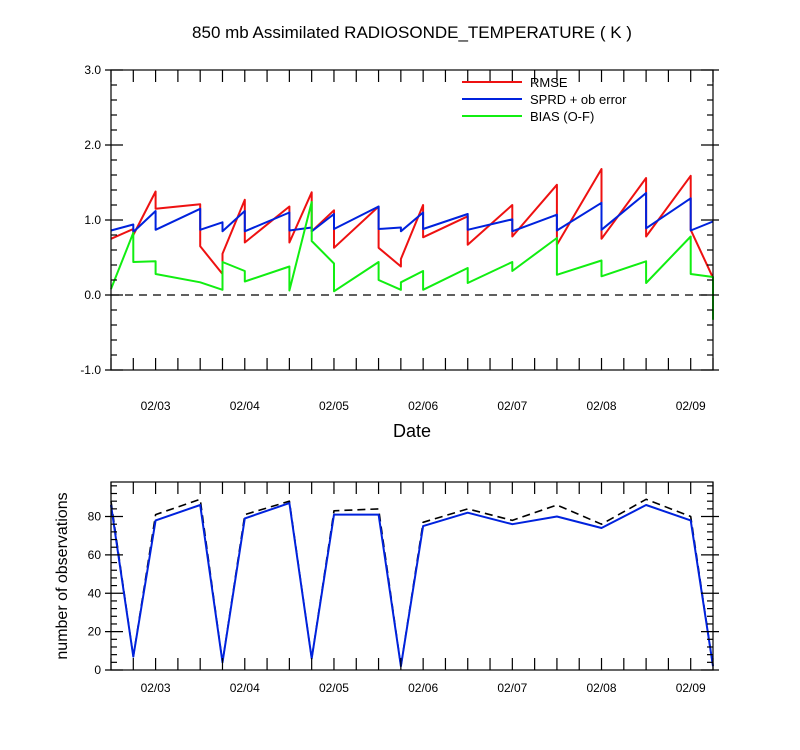 The image size is (800, 750). Describe the element at coordinates (95, 593) in the screenshot. I see `y-tick-label: 40` at that location.